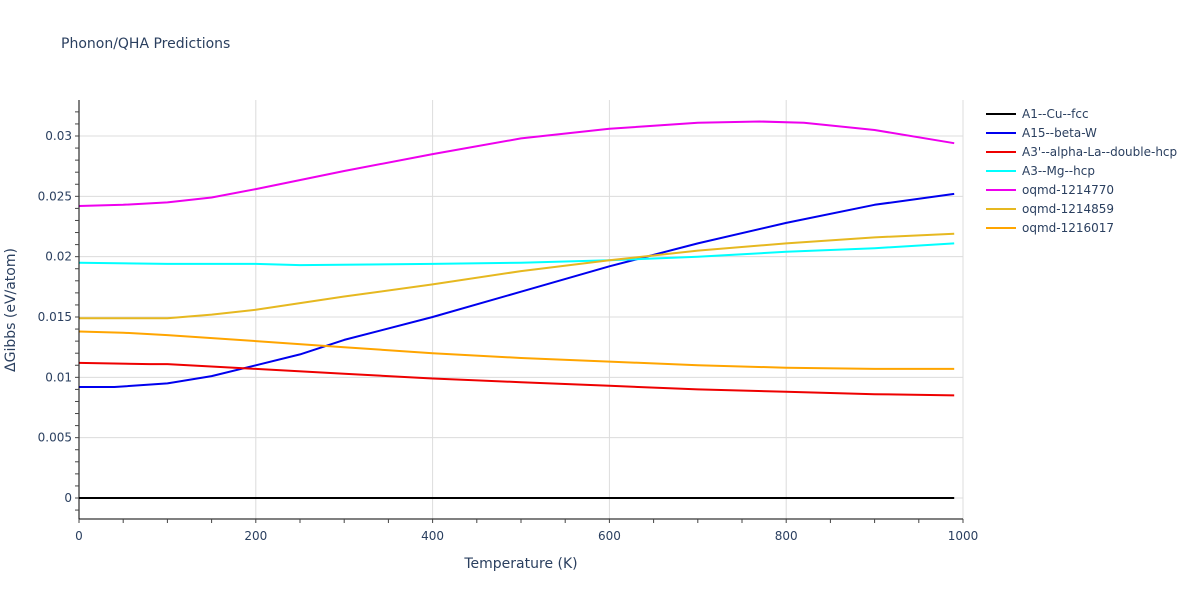  I want to click on legend-item: A15--beta-W, so click(1080, 132).